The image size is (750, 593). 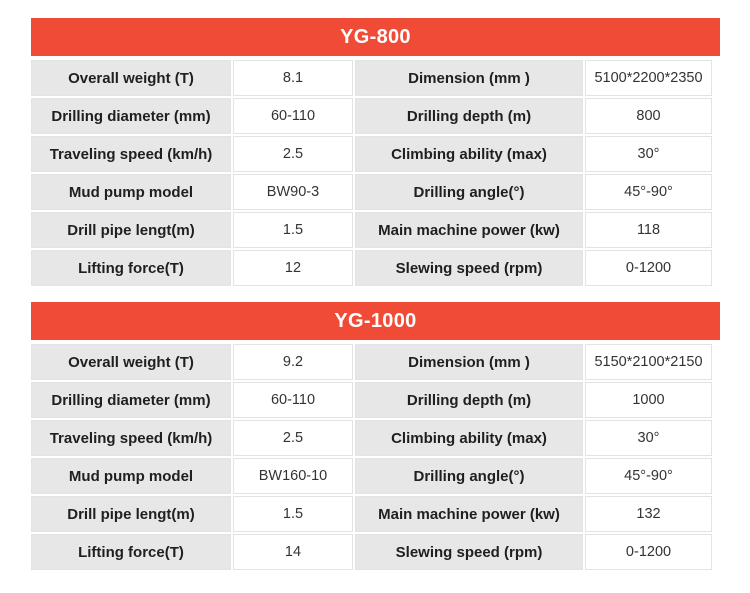 What do you see at coordinates (293, 268) in the screenshot?
I see `spec-value: 12` at bounding box center [293, 268].